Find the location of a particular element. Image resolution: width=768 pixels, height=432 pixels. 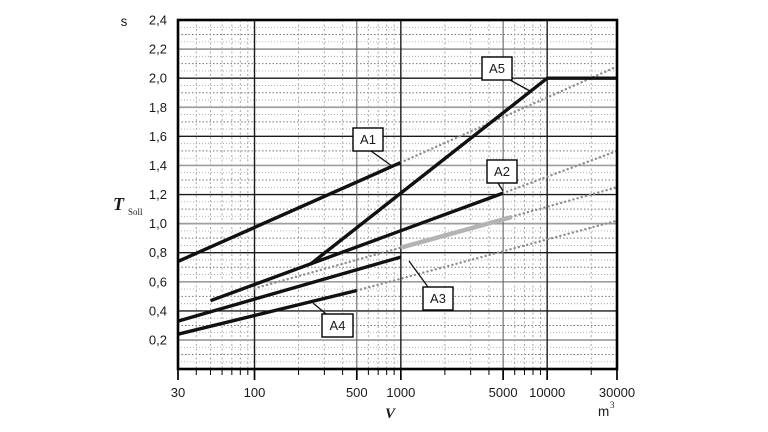

x-tick-label: 100 is located at coordinates (255, 392).